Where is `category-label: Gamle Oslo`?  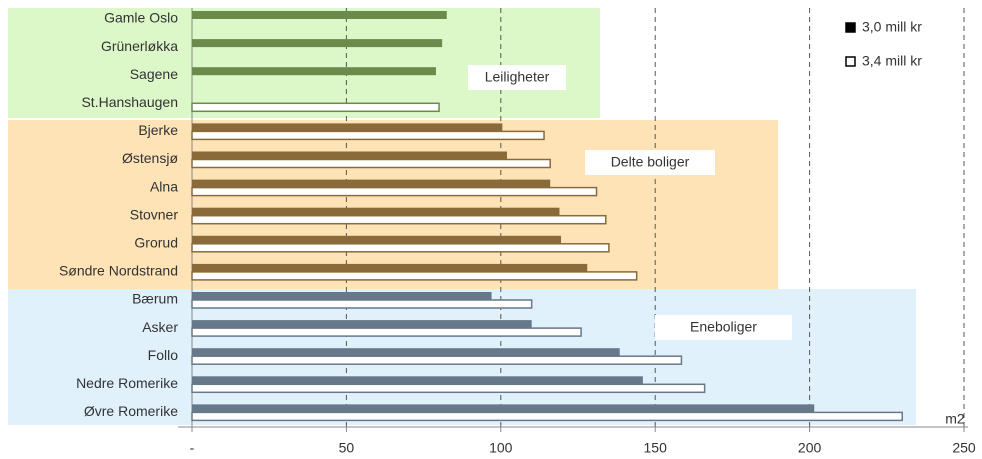
category-label: Gamle Oslo is located at coordinates (141, 18).